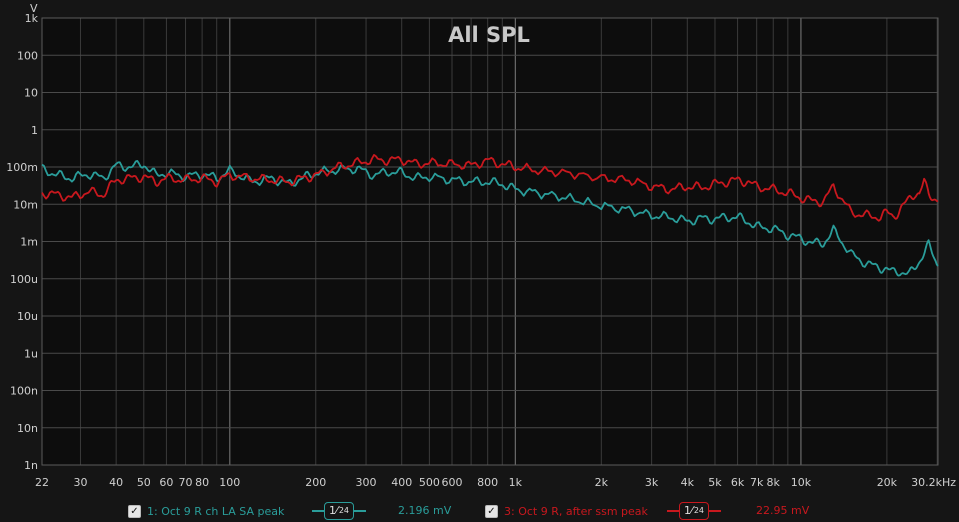 This screenshot has height=522, width=959. I want to click on x-tick-label: 800, so click(487, 482).